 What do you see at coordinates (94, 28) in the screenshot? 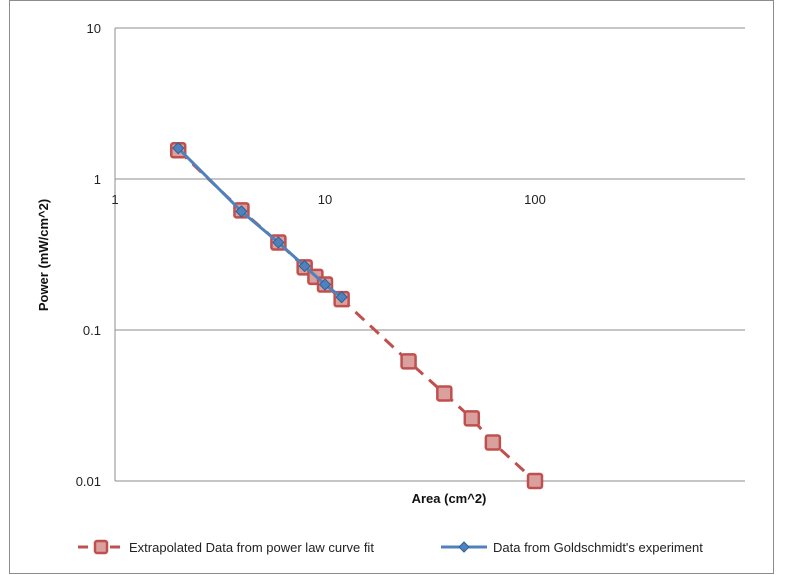
I see `y-tick-label: 10` at bounding box center [94, 28].